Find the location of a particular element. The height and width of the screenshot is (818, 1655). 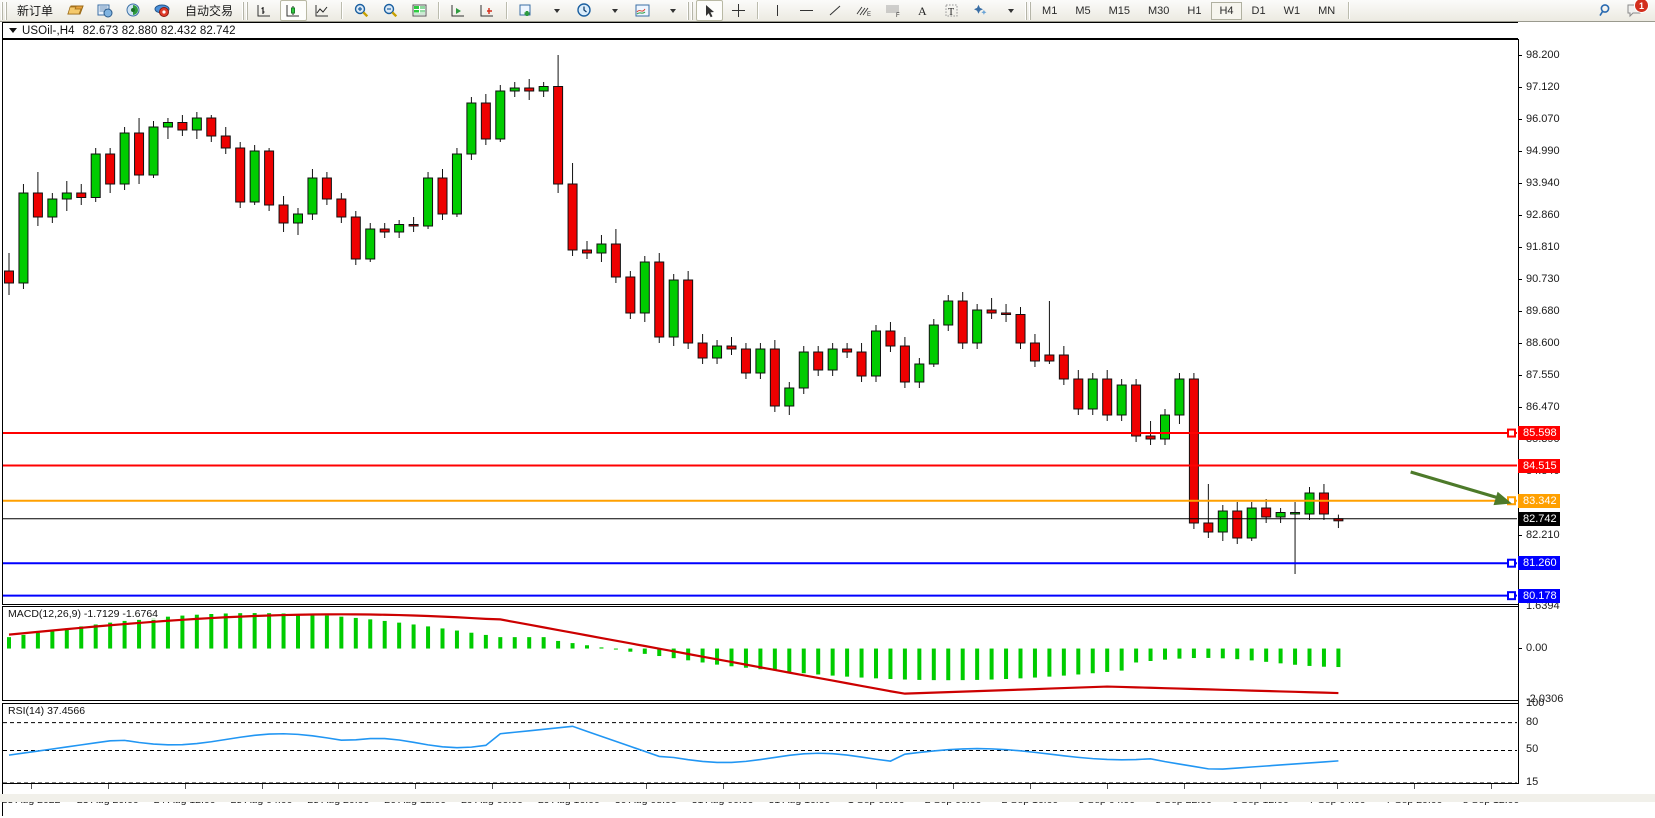

price-level-label-black: 82.742 is located at coordinates (1539, 518).